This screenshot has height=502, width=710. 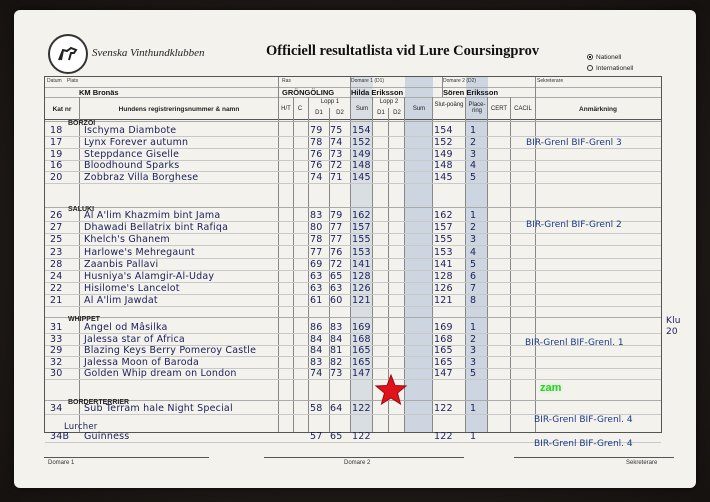 What do you see at coordinates (316, 374) in the screenshot?
I see `cell-lopp1-d1: 74` at bounding box center [316, 374].